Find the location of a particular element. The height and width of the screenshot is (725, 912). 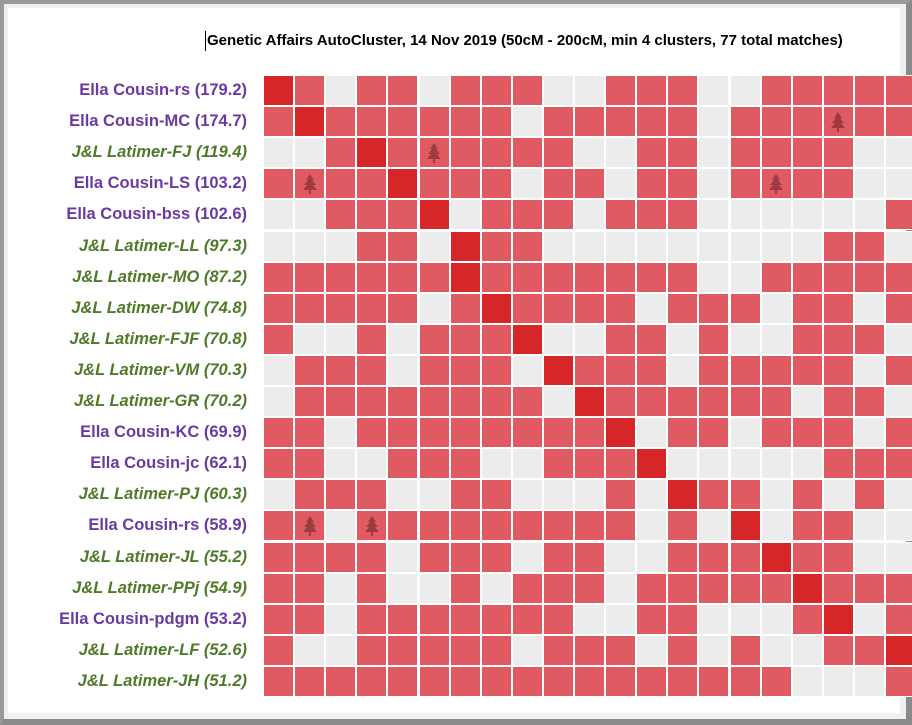

row-label: J&L Latimer-VM (70.3) is located at coordinates (160, 369).